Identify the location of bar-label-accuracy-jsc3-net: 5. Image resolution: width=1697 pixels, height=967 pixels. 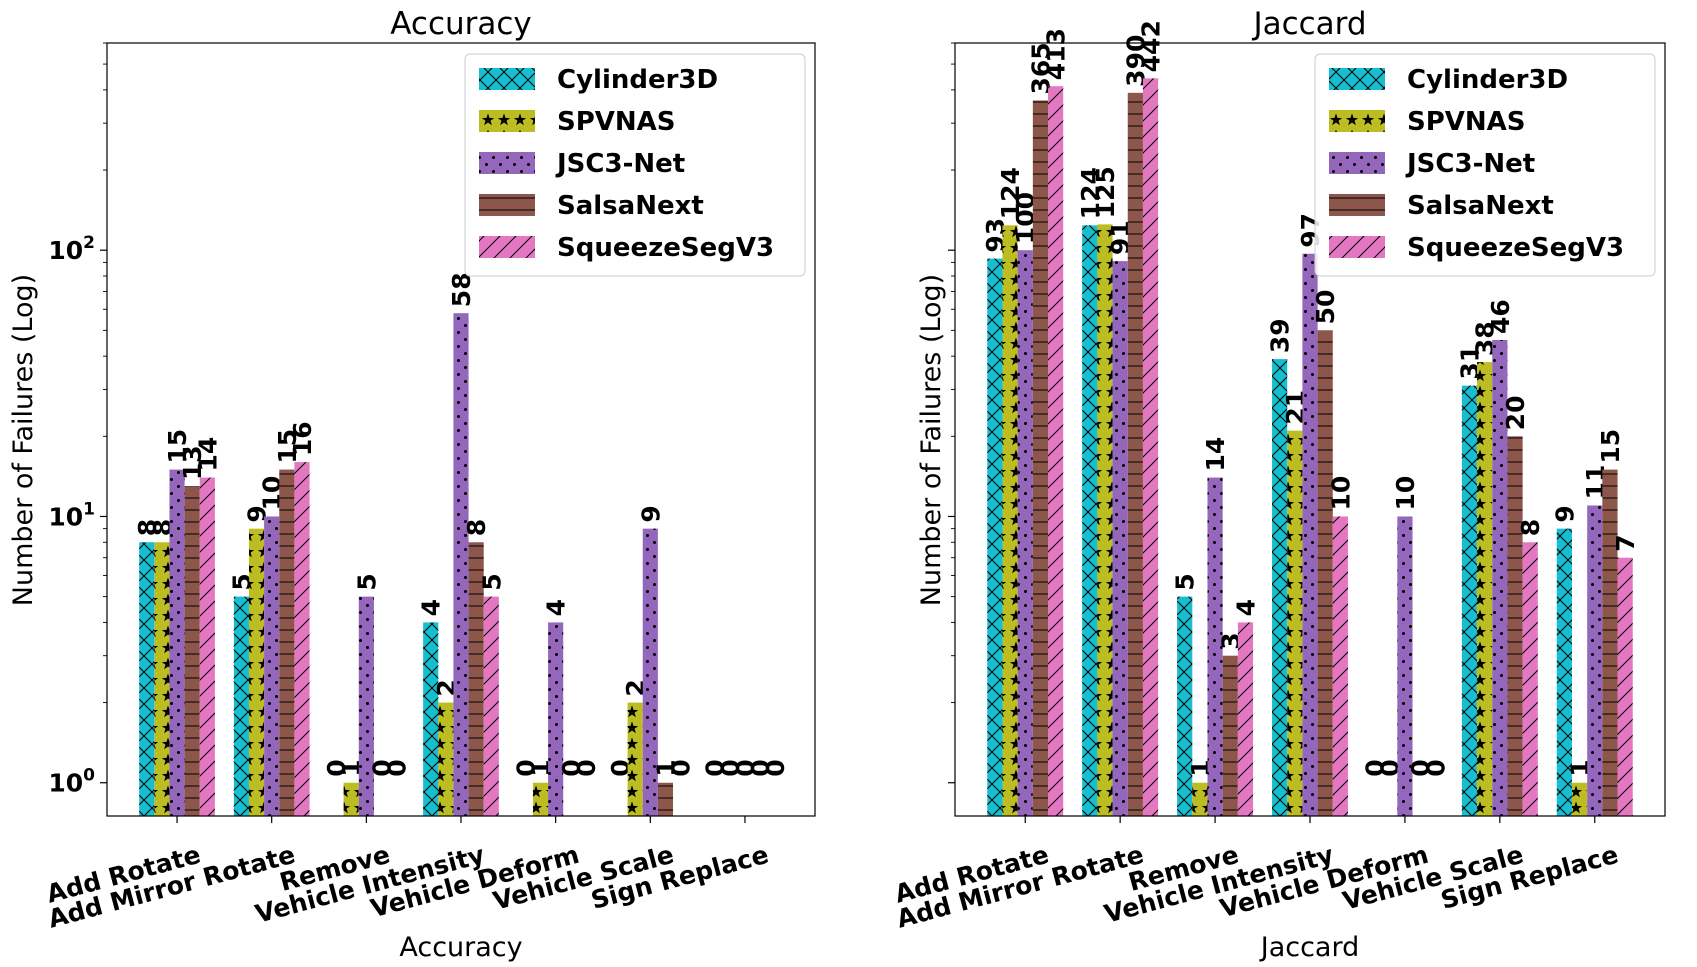
(366, 581).